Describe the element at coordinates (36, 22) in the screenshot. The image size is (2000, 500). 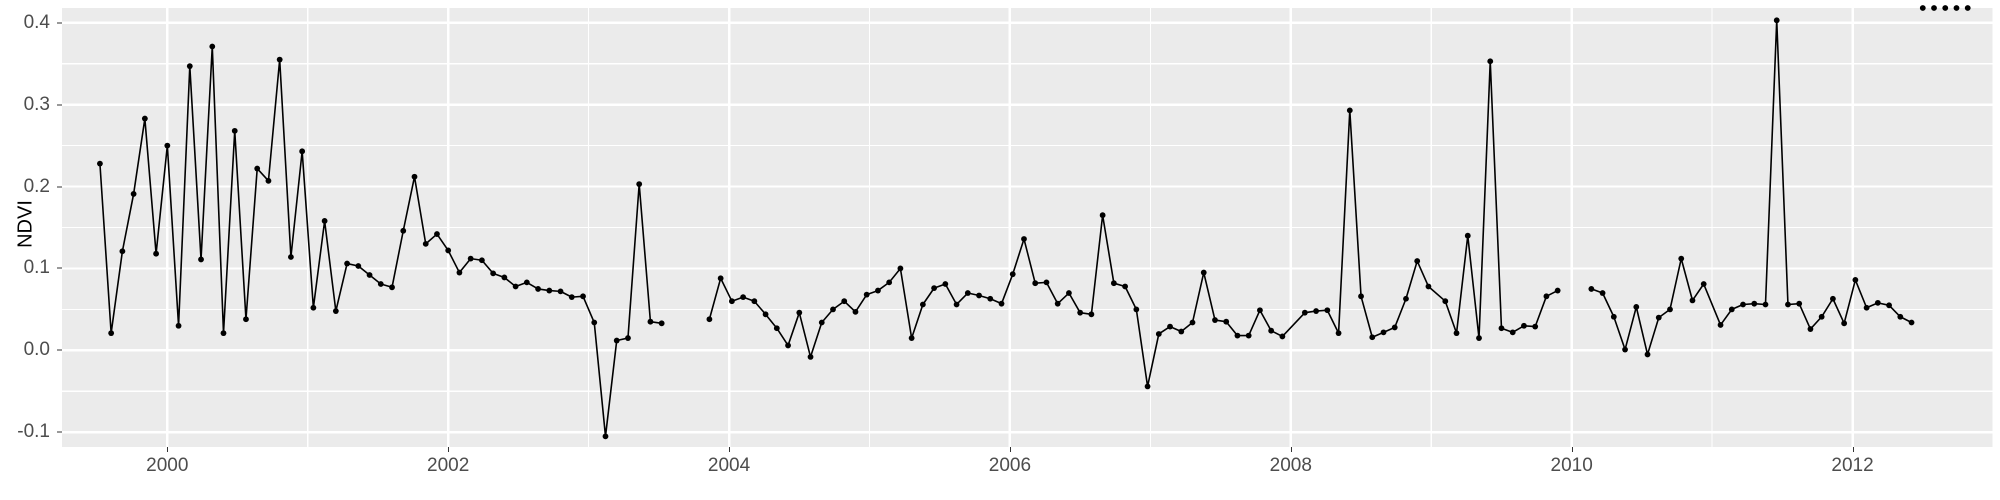
I see `y-tick-label: 0.4` at that location.